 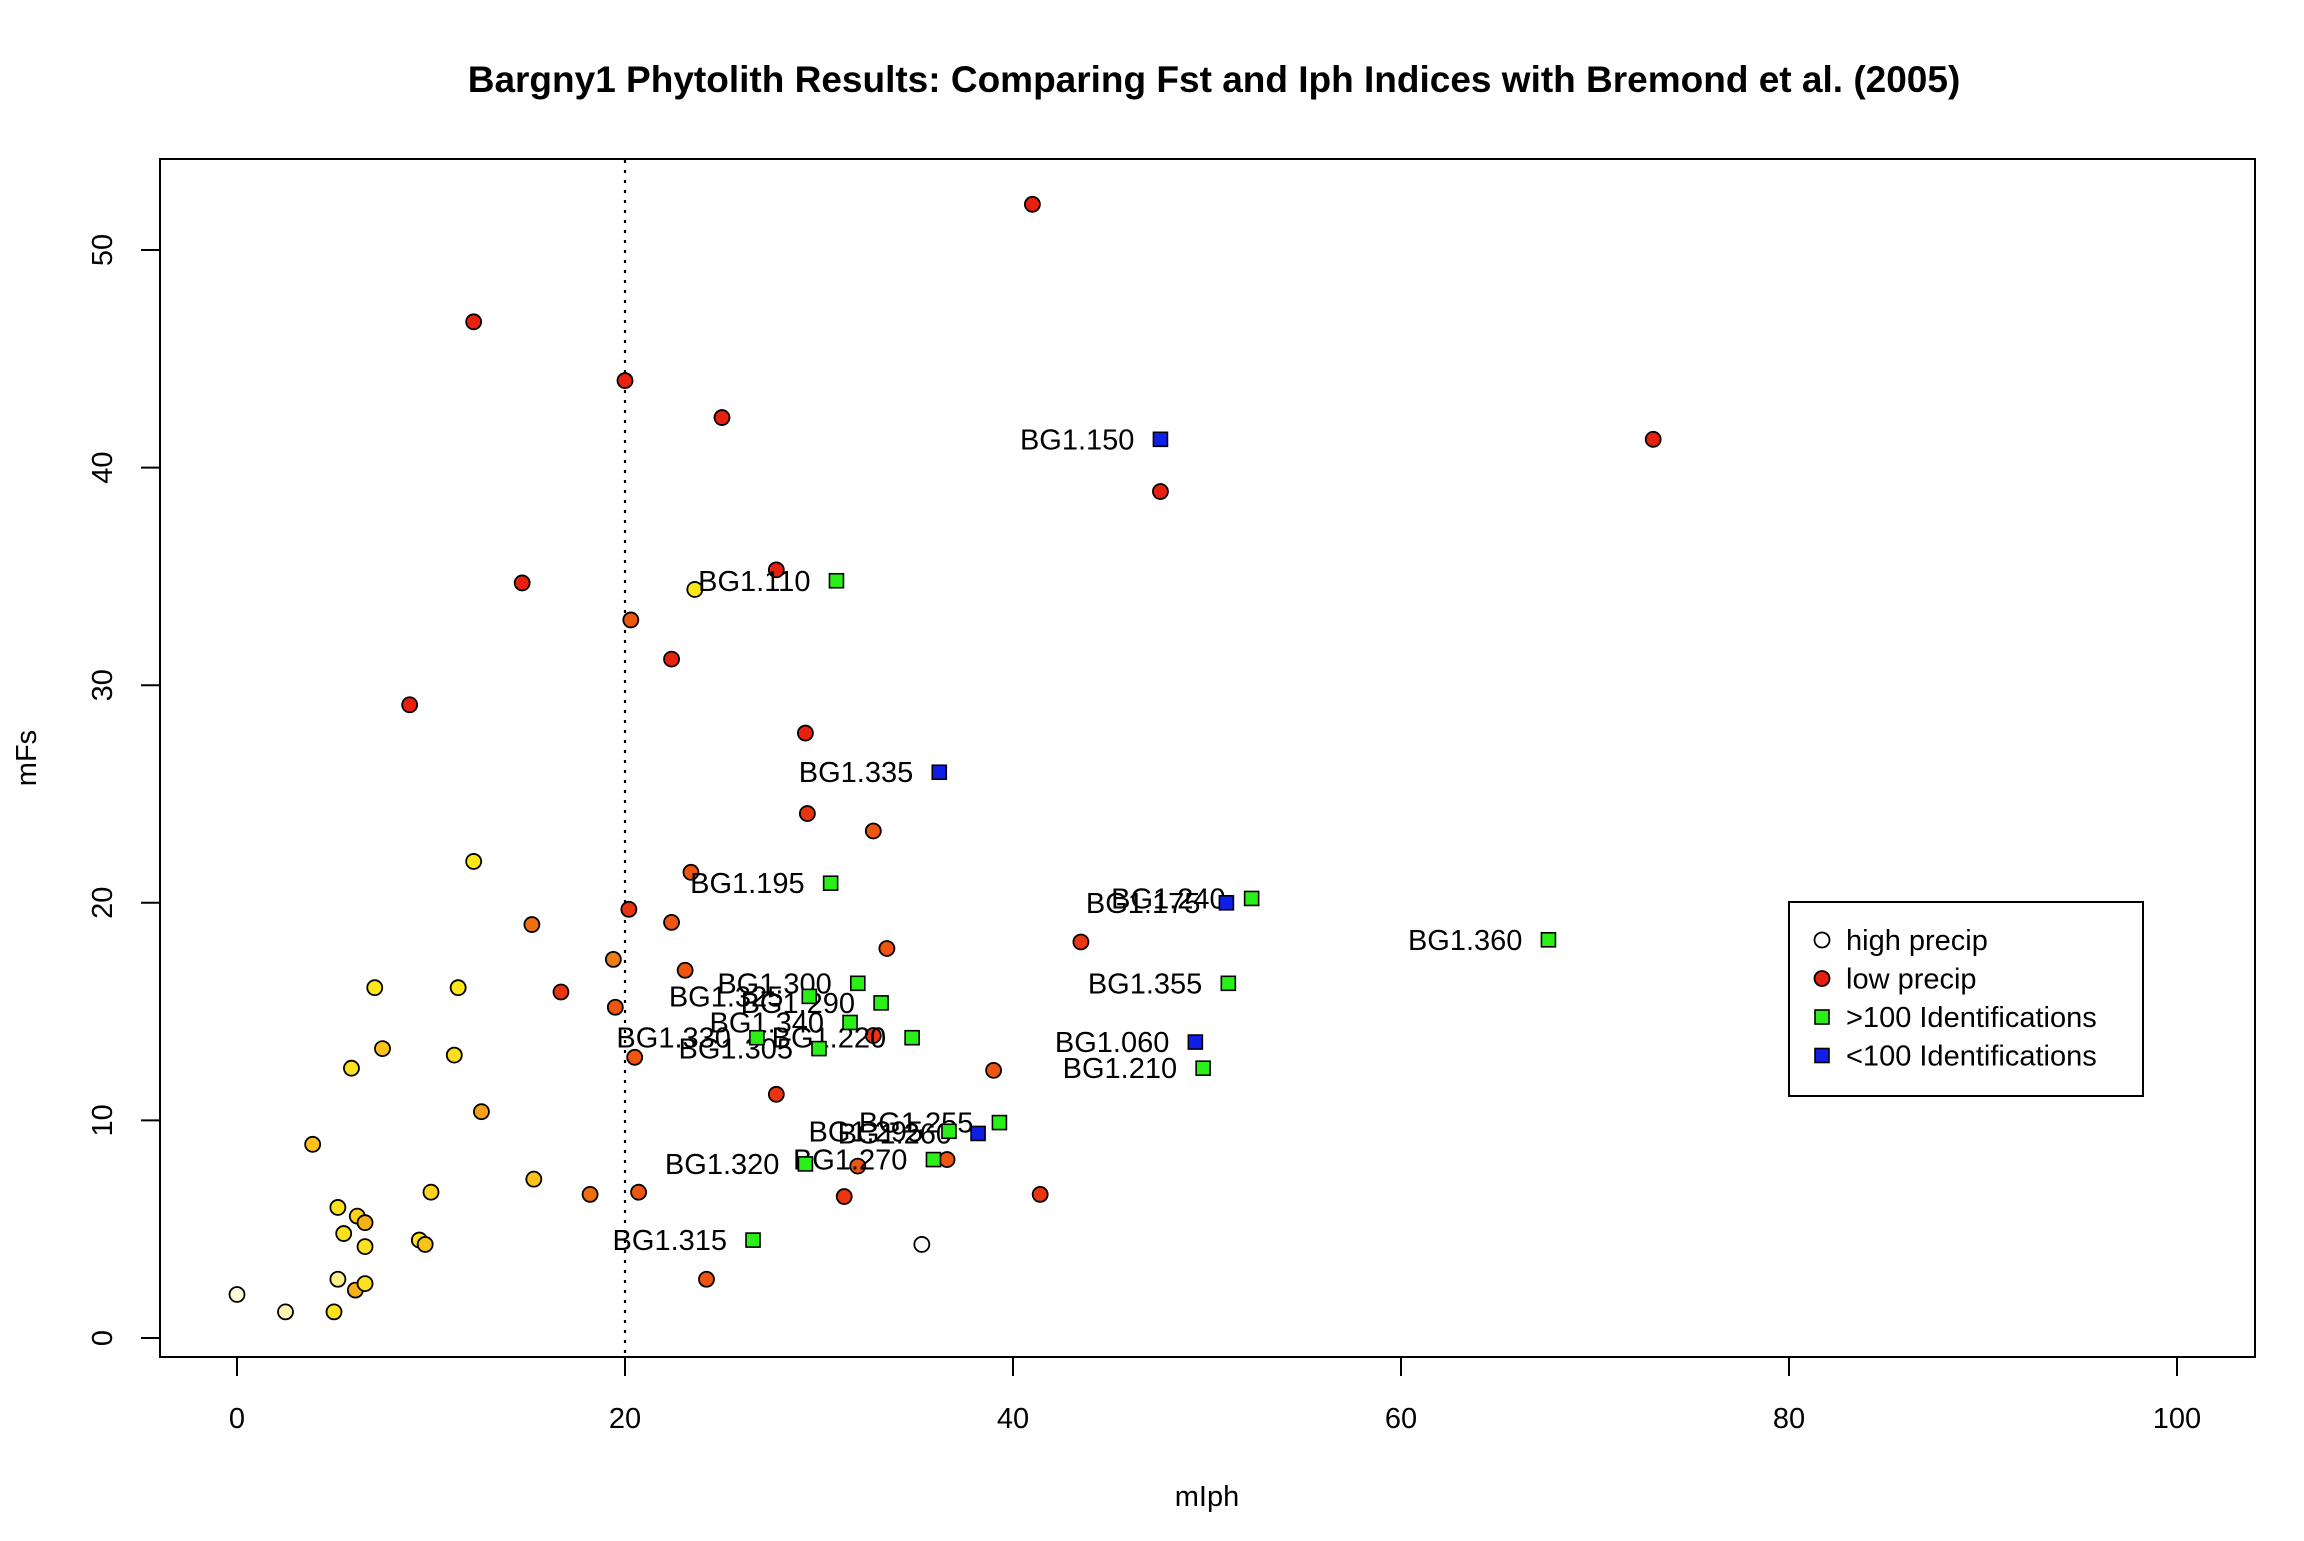 I want to click on sample-label: BG1.330, so click(x=673, y=1039).